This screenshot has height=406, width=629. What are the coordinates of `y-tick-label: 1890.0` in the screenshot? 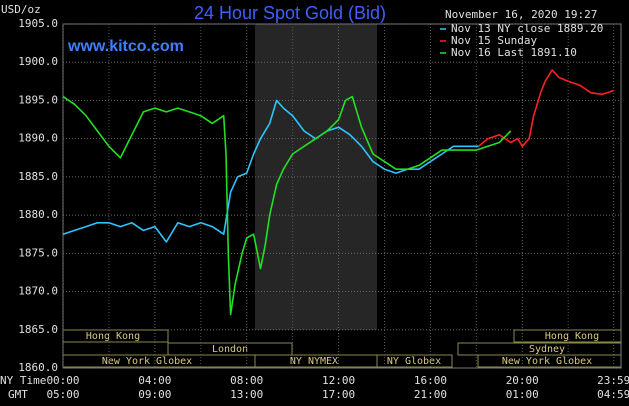 It's located at (38, 138).